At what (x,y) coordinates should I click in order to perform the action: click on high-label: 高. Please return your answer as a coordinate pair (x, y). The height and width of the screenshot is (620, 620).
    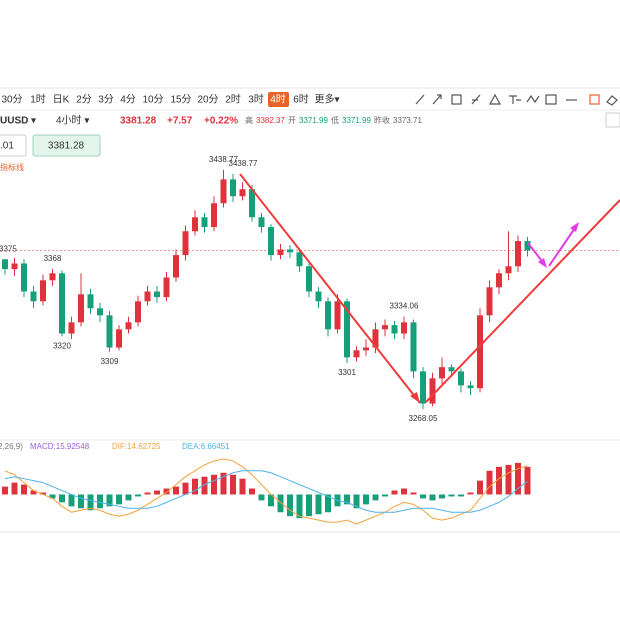
    Looking at the image, I should click on (249, 120).